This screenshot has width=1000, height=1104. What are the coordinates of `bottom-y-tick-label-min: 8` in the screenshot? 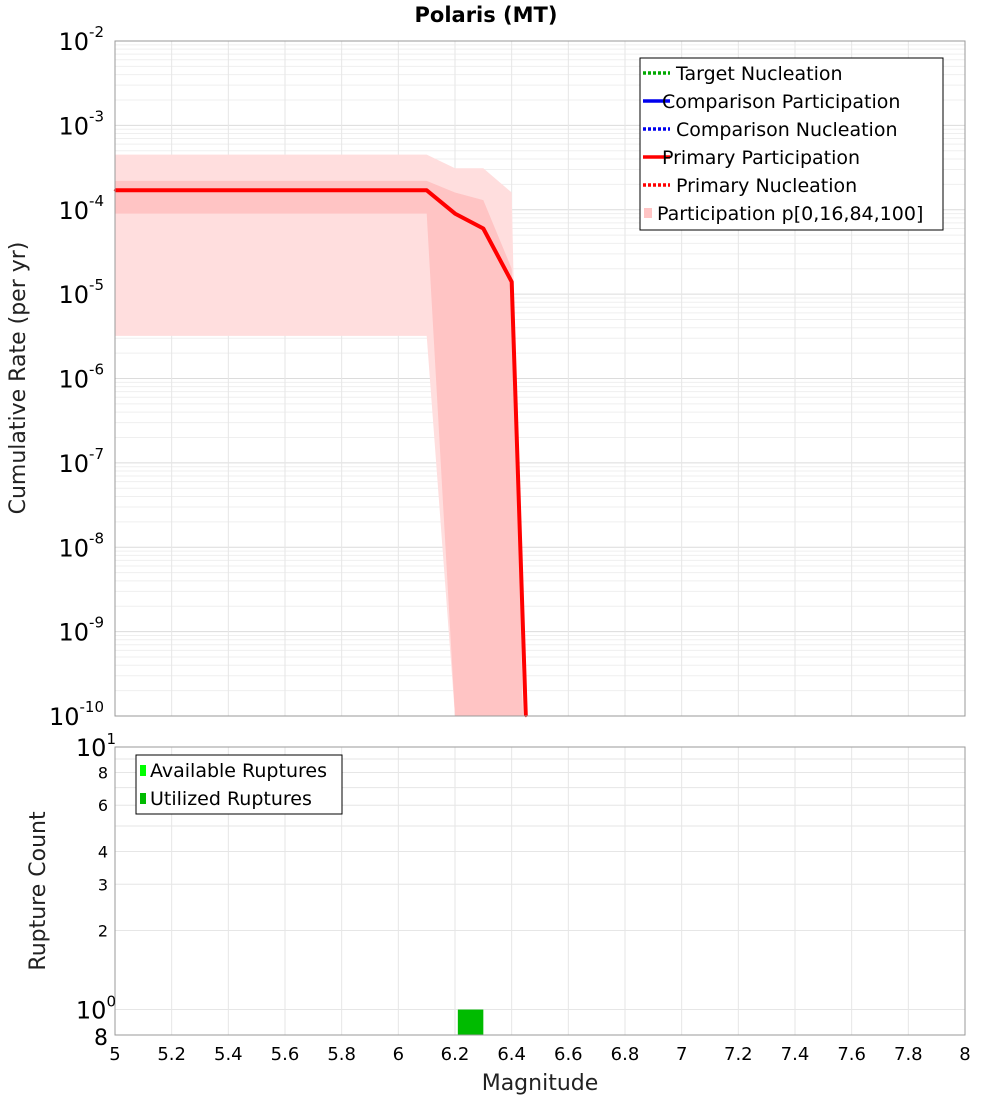 It's located at (101, 1038).